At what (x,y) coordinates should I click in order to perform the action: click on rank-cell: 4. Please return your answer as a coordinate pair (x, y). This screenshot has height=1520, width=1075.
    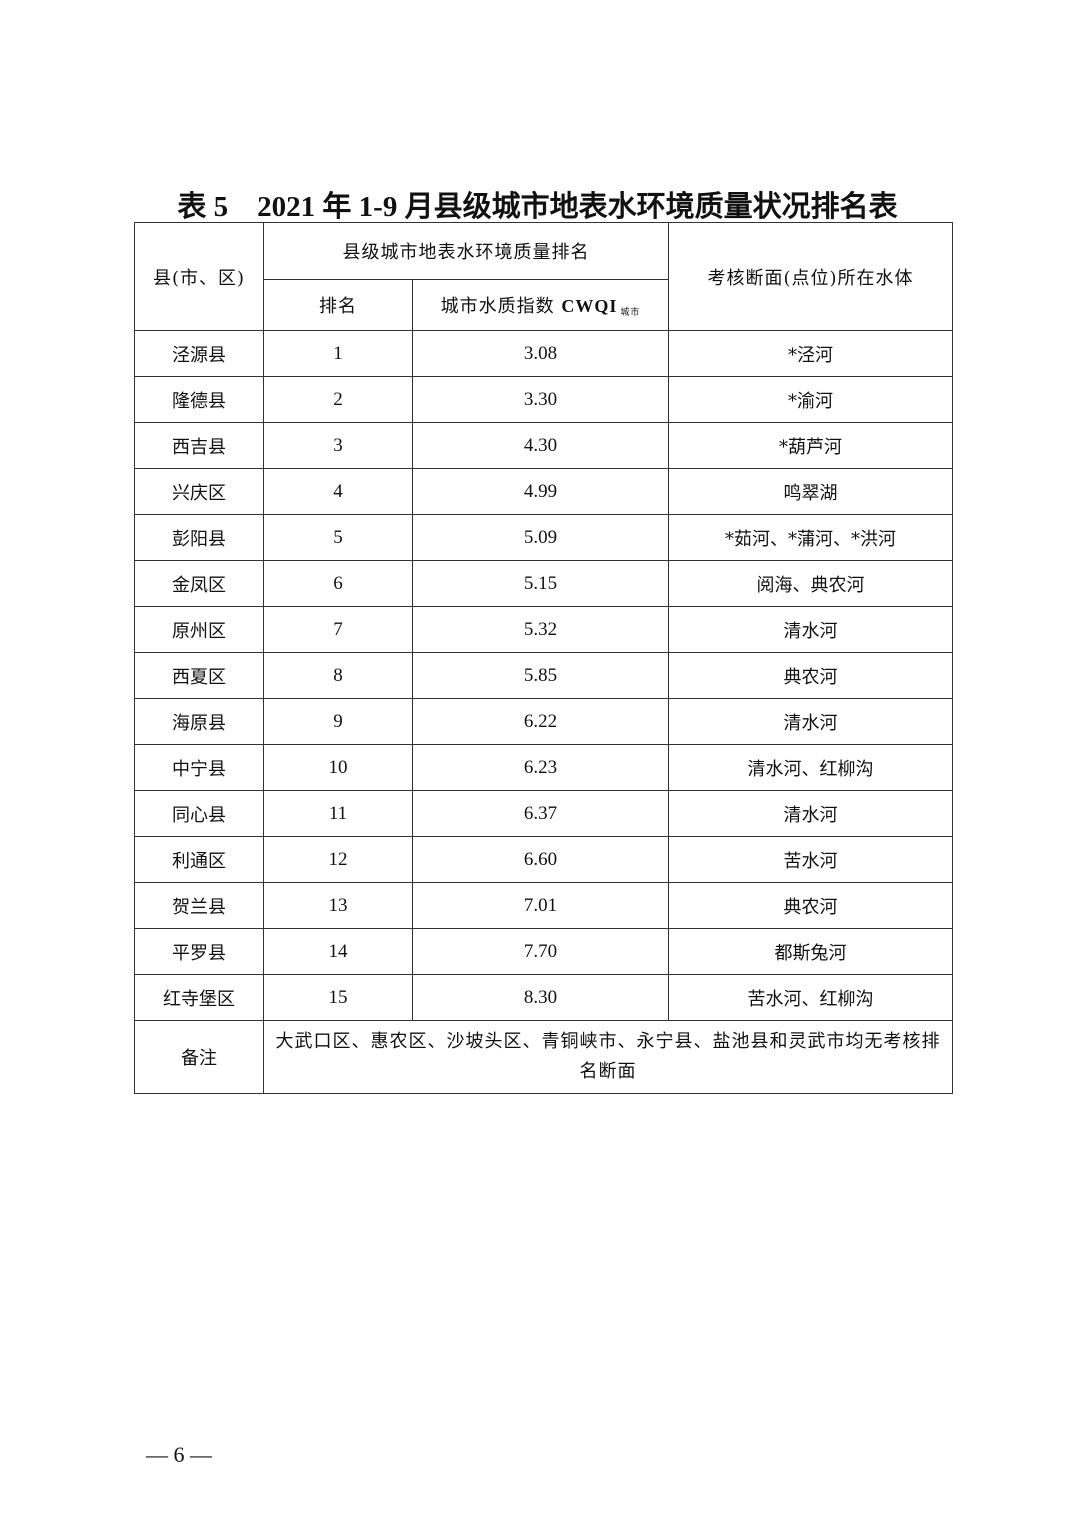
    Looking at the image, I should click on (338, 491).